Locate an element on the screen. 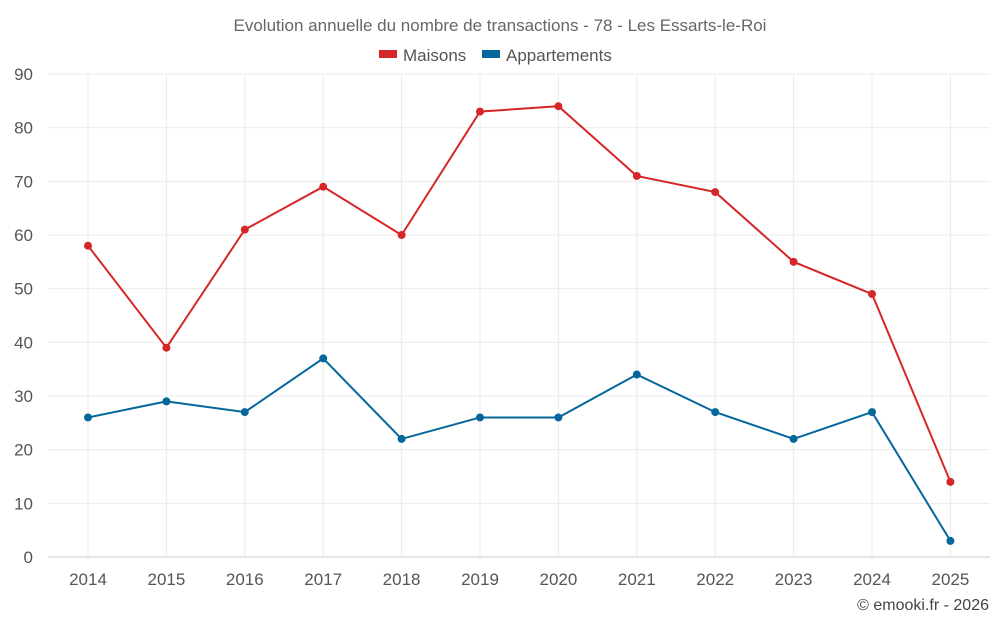 This screenshot has height=625, width=1000. y-tick-label: 80 is located at coordinates (23, 128).